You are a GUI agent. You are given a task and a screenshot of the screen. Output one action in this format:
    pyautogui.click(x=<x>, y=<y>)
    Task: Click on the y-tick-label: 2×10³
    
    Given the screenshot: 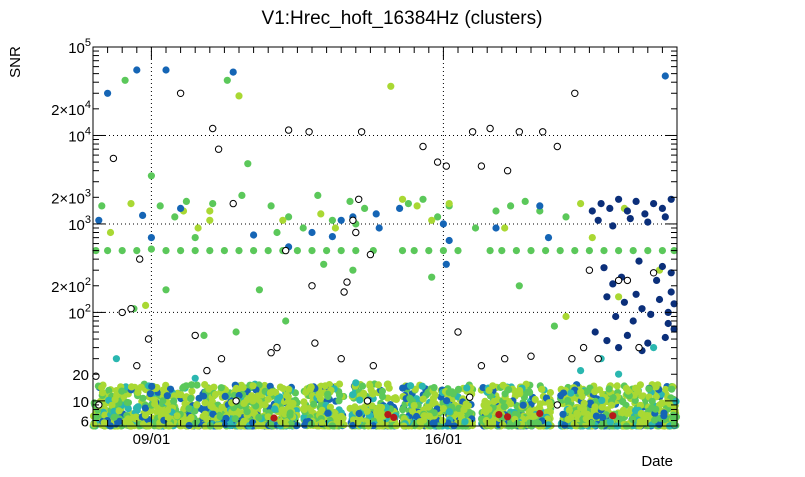 What is the action you would take?
    pyautogui.click(x=71, y=197)
    